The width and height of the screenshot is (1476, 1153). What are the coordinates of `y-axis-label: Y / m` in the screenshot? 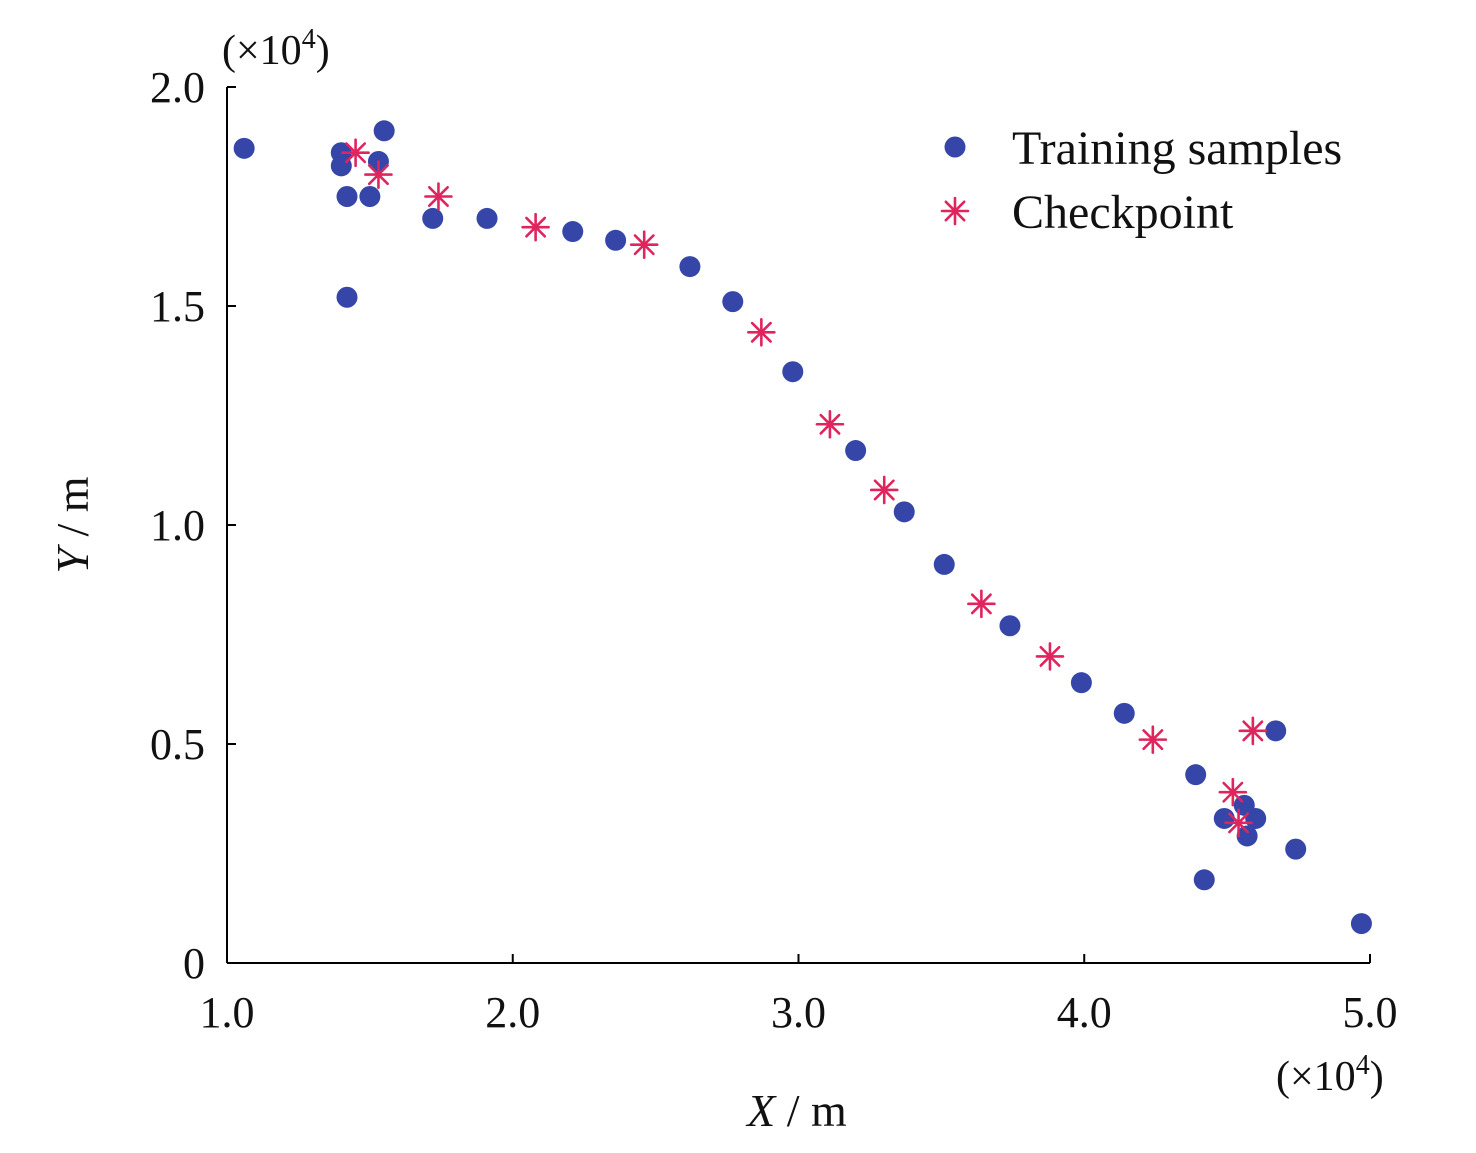 It's located at (72, 524).